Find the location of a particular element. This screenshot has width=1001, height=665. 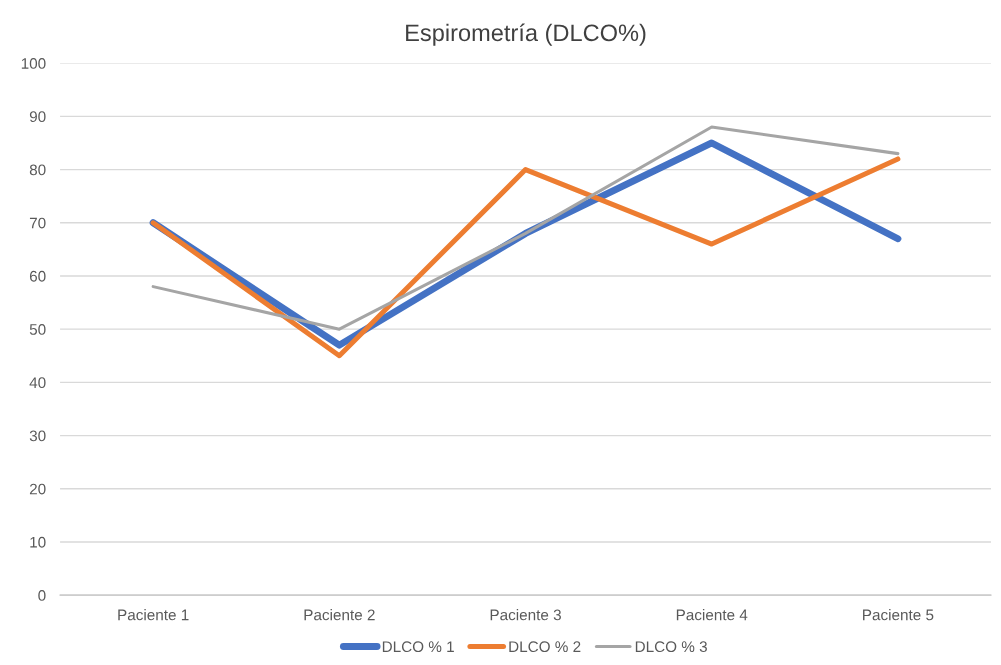

y-tick-label: 40 is located at coordinates (37, 383).